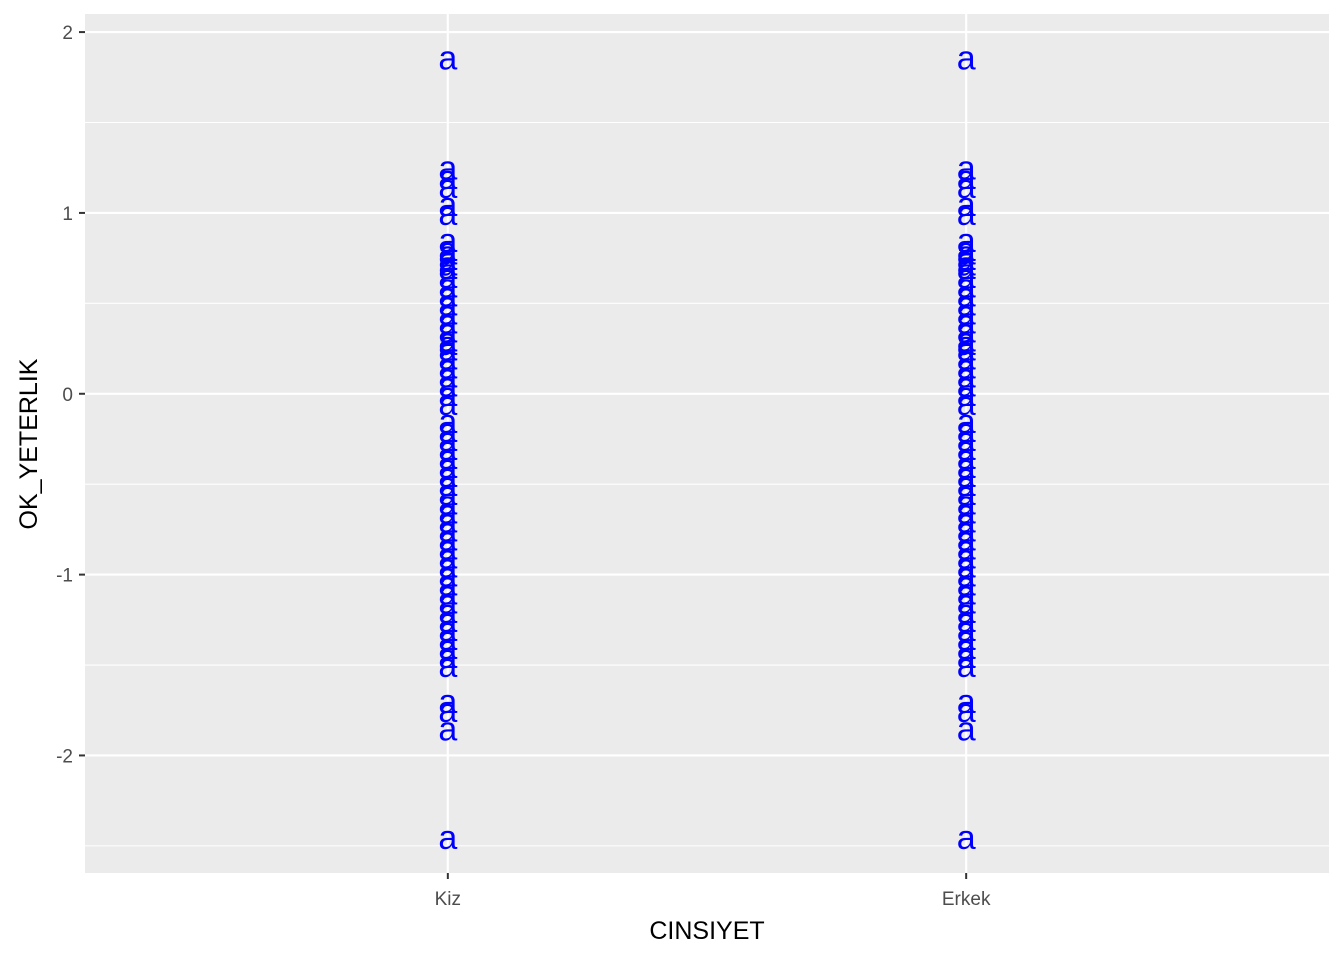  What do you see at coordinates (29, 443) in the screenshot?
I see `y-axis-title: OK_YETERLIK` at bounding box center [29, 443].